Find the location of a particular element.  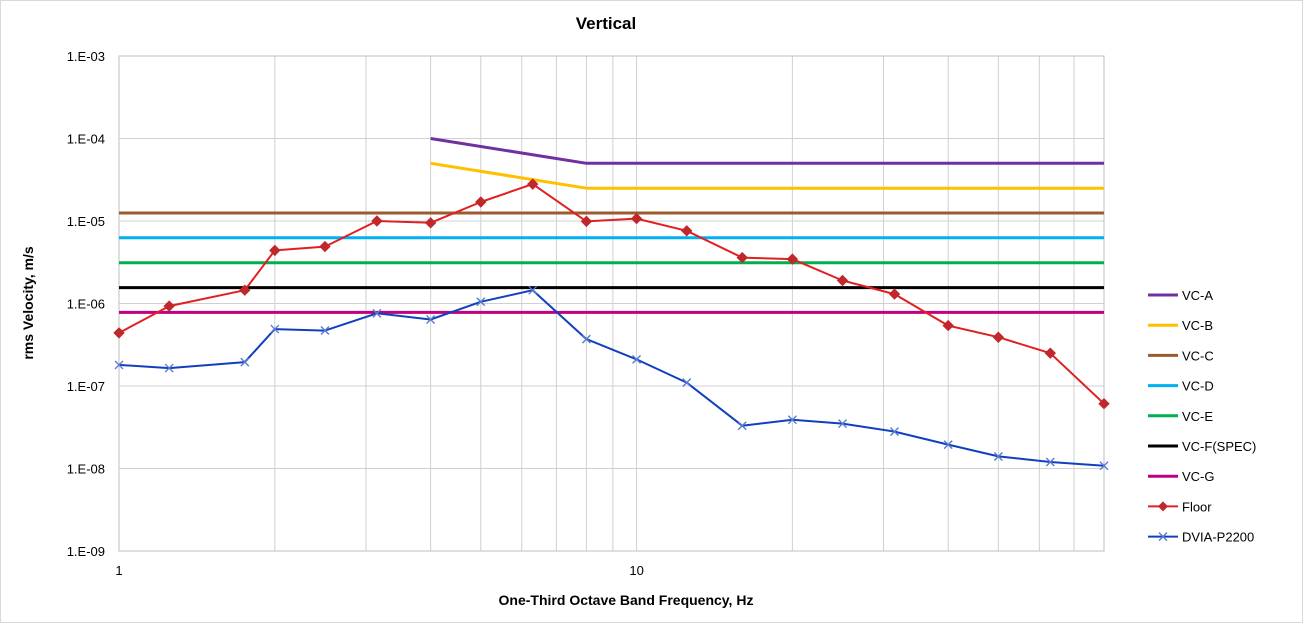

series-vc-a is located at coordinates (767, 151).